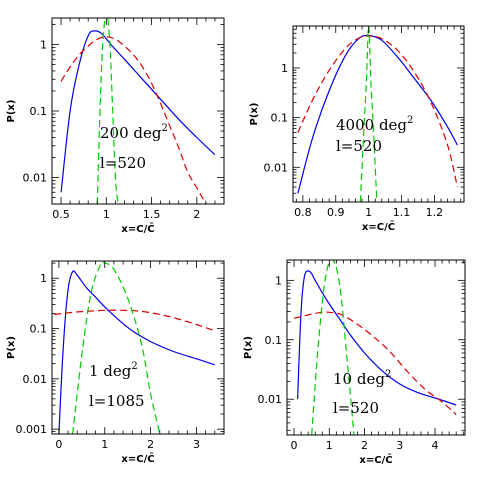  Describe the element at coordinates (402, 212) in the screenshot. I see `x-tick-label: 1.1` at that location.